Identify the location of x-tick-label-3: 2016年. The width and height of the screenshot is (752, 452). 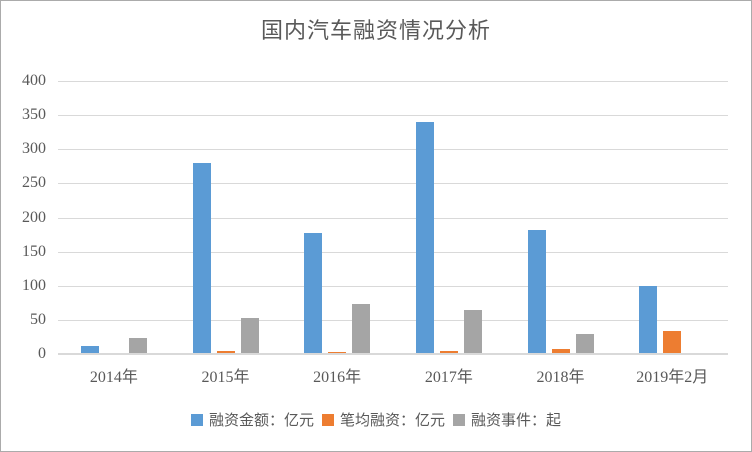
(337, 377).